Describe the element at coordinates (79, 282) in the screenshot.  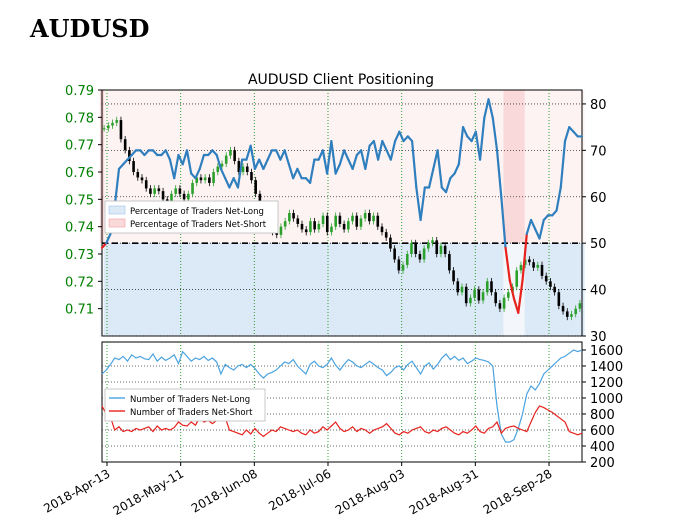
I see `price-tick-label: 0.72` at that location.